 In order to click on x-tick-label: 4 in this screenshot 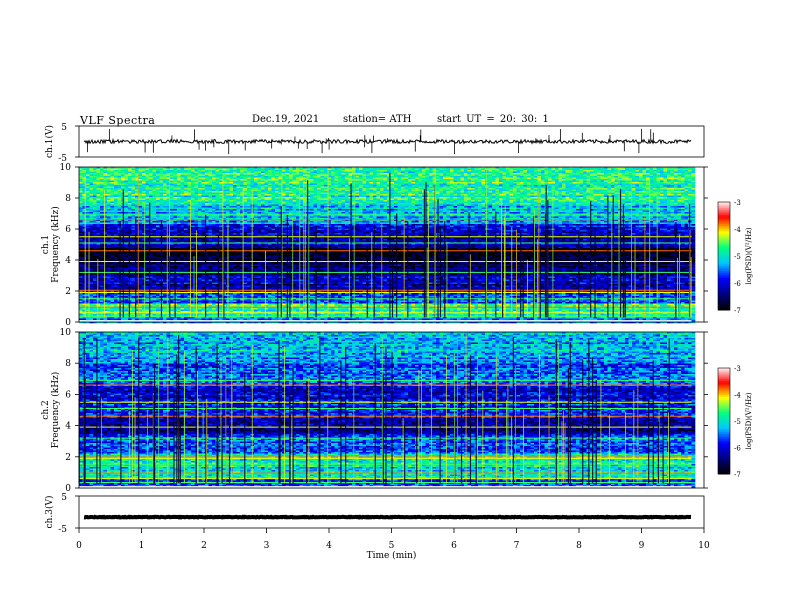, I will do `click(329, 546)`.